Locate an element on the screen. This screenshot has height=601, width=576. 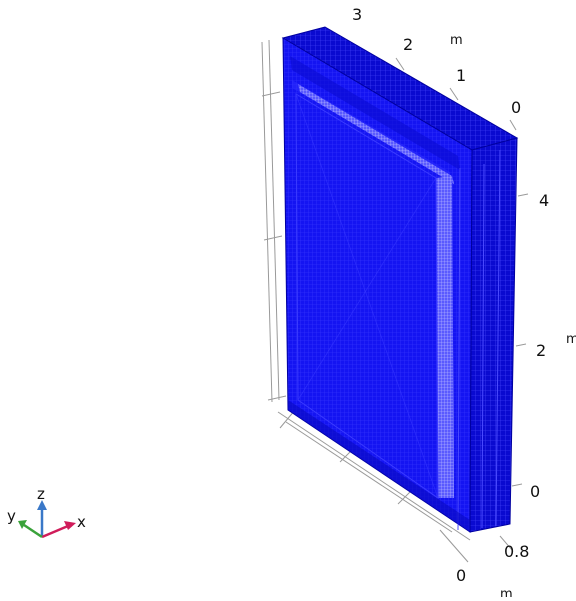
right-unit-label: m is located at coordinates (571, 339).